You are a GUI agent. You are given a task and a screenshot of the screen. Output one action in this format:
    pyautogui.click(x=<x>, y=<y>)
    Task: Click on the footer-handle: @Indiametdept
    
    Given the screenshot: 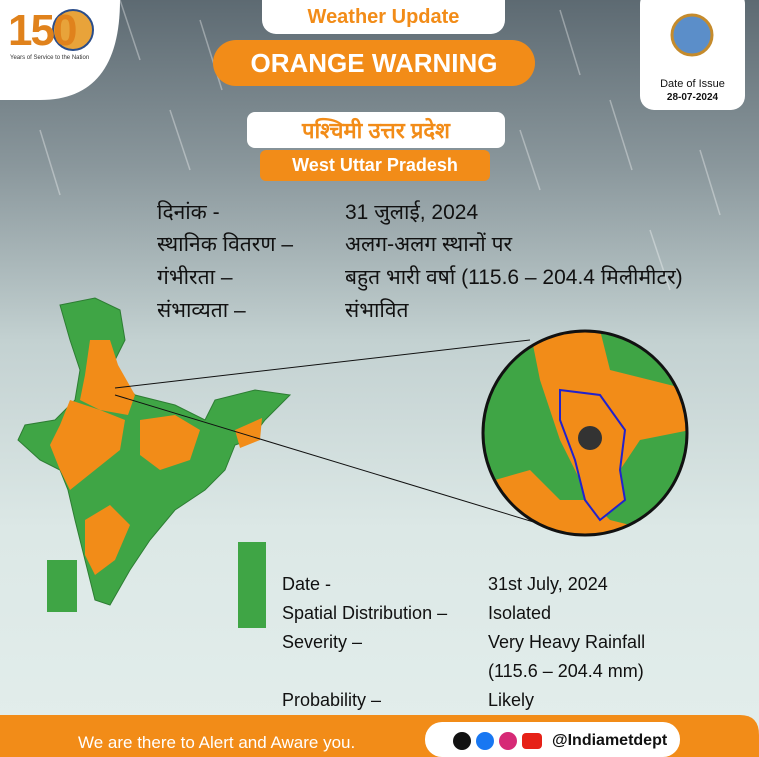 What is the action you would take?
    pyautogui.click(x=610, y=740)
    